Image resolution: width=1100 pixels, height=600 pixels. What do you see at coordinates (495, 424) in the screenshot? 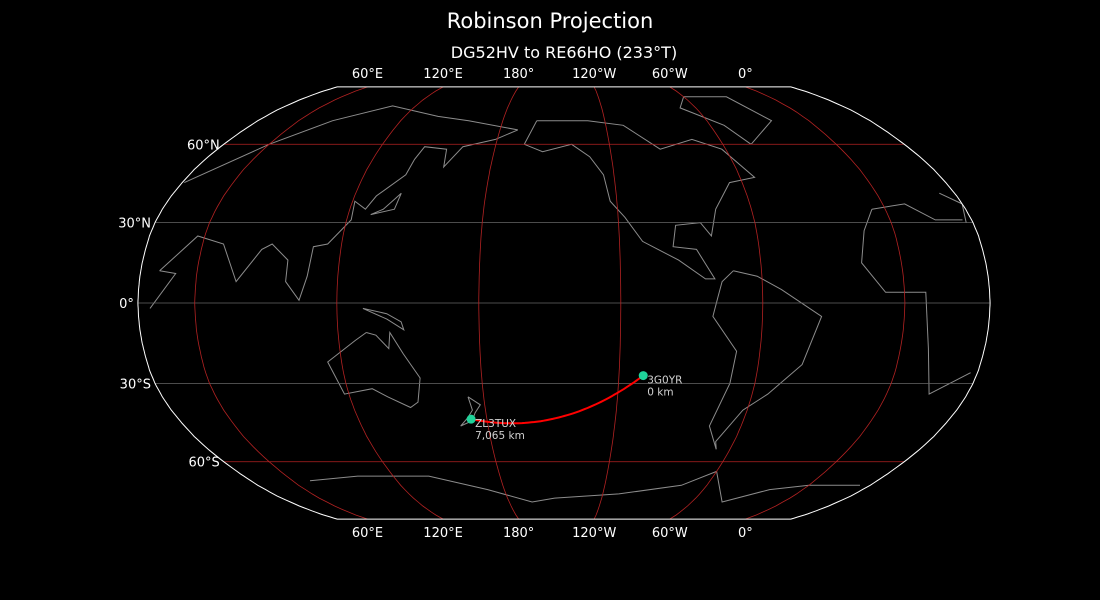
I see `station-label: ZL3TUX` at bounding box center [495, 424].